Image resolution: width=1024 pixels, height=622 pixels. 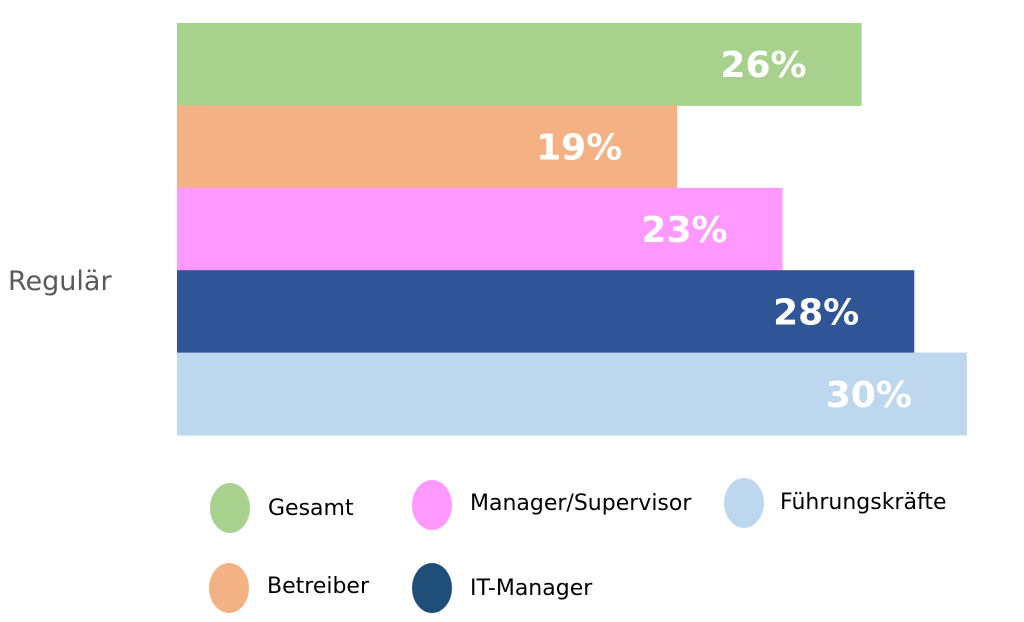 What do you see at coordinates (581, 503) in the screenshot?
I see `legend-label: Manager/Supervisor` at bounding box center [581, 503].